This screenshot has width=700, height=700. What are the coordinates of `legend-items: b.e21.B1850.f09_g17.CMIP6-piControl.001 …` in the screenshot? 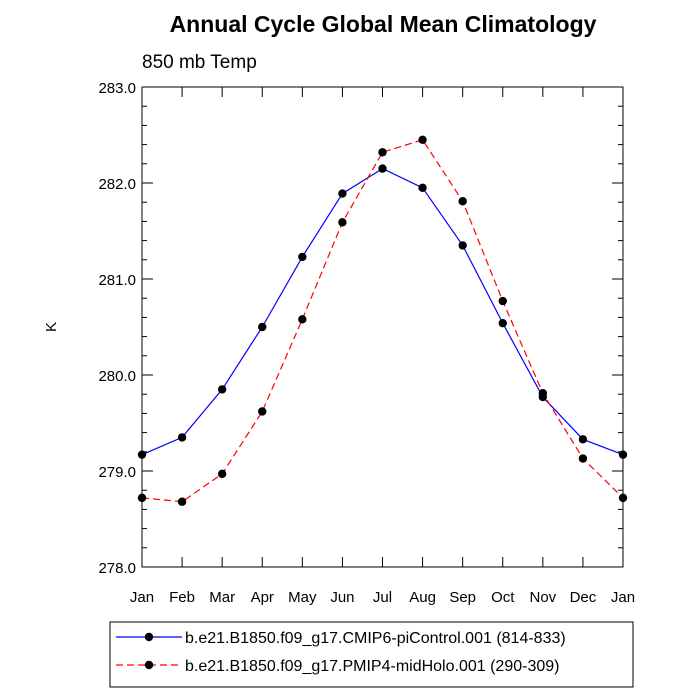 It's located at (341, 652).